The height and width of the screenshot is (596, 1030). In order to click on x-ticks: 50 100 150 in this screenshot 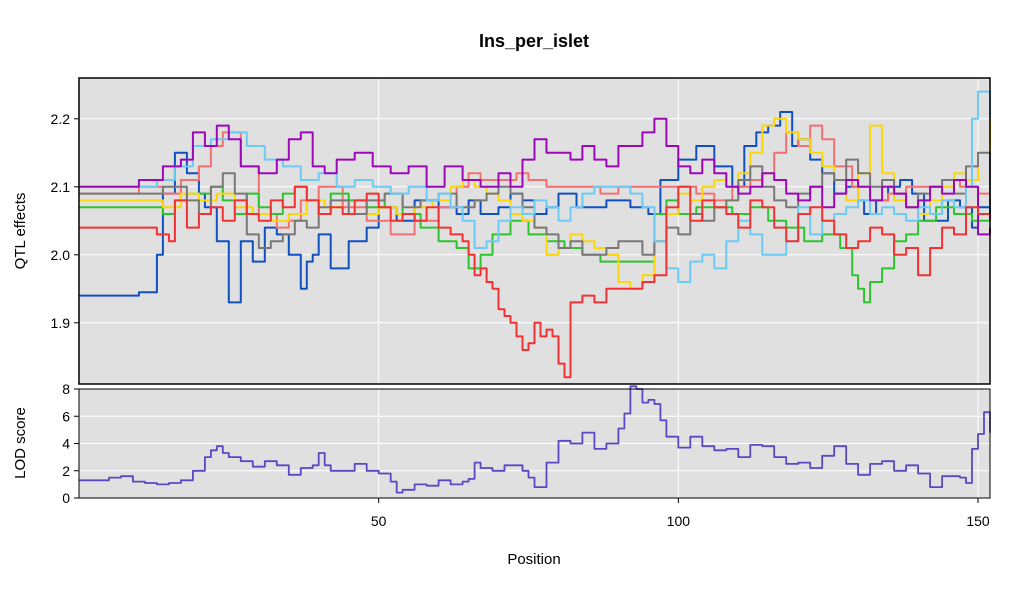, I will do `click(680, 513)`.